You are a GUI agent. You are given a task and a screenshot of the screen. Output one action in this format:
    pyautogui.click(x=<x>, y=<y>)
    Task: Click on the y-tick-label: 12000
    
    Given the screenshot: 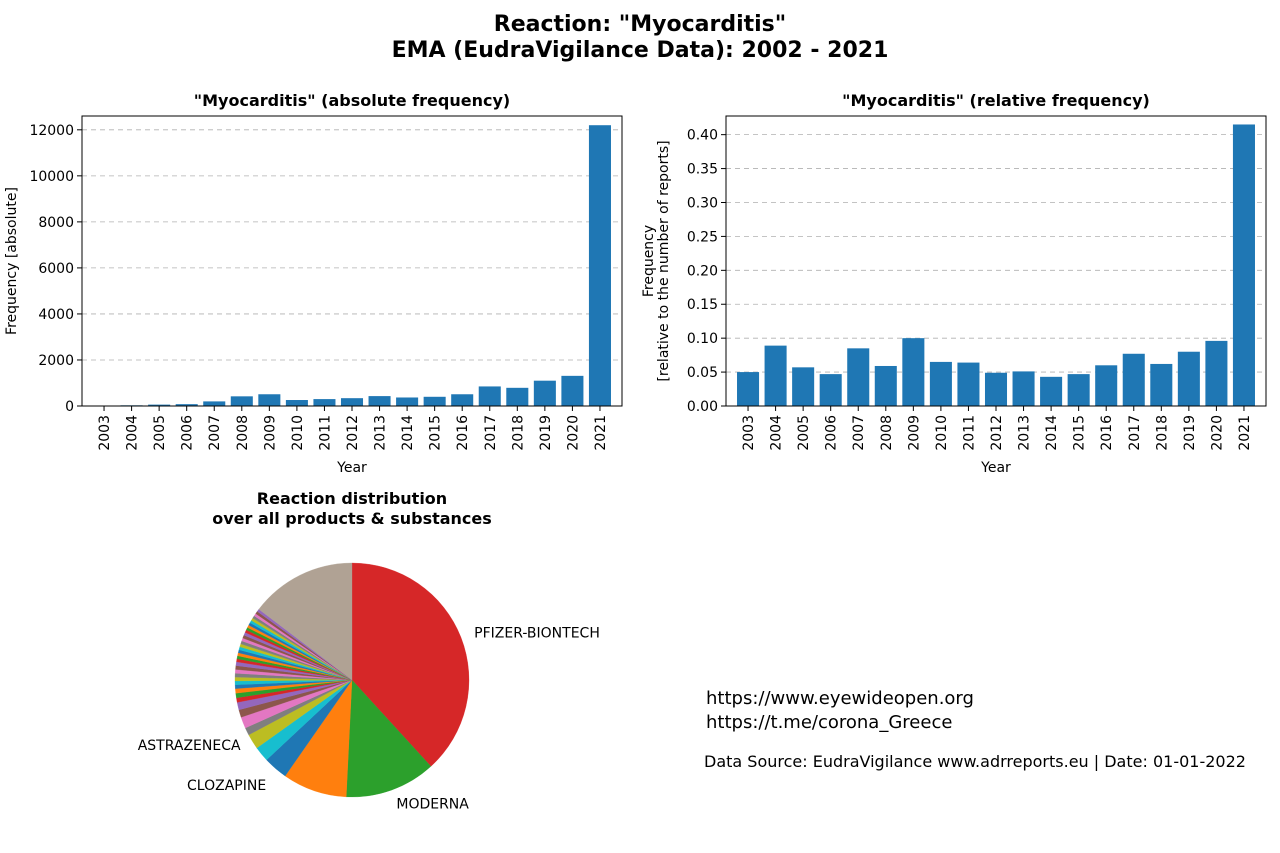 What is the action you would take?
    pyautogui.click(x=51, y=131)
    